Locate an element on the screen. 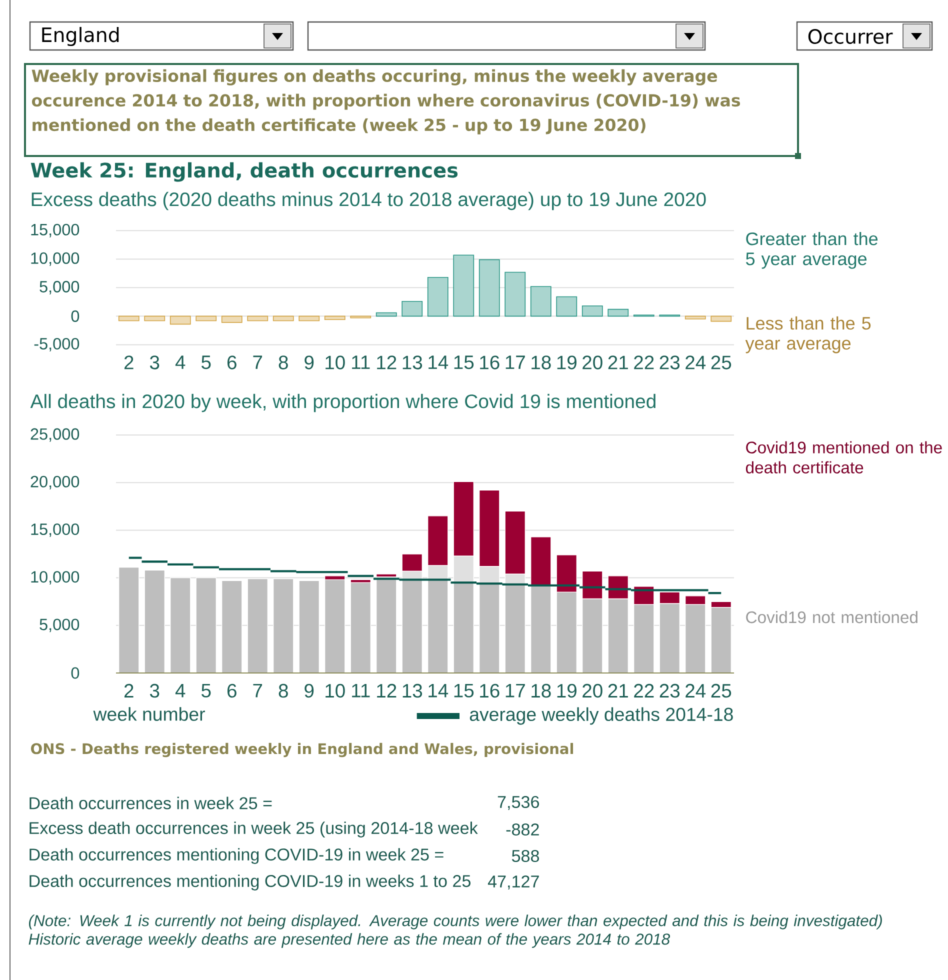 The height and width of the screenshot is (980, 948). chart-title: Week 25: England, death occurrences is located at coordinates (244, 172).